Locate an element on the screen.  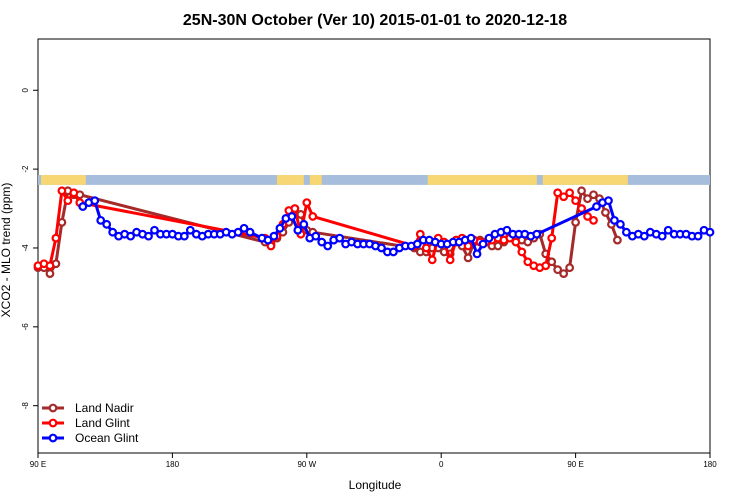
y-tick-label: -4 is located at coordinates (25, 248).